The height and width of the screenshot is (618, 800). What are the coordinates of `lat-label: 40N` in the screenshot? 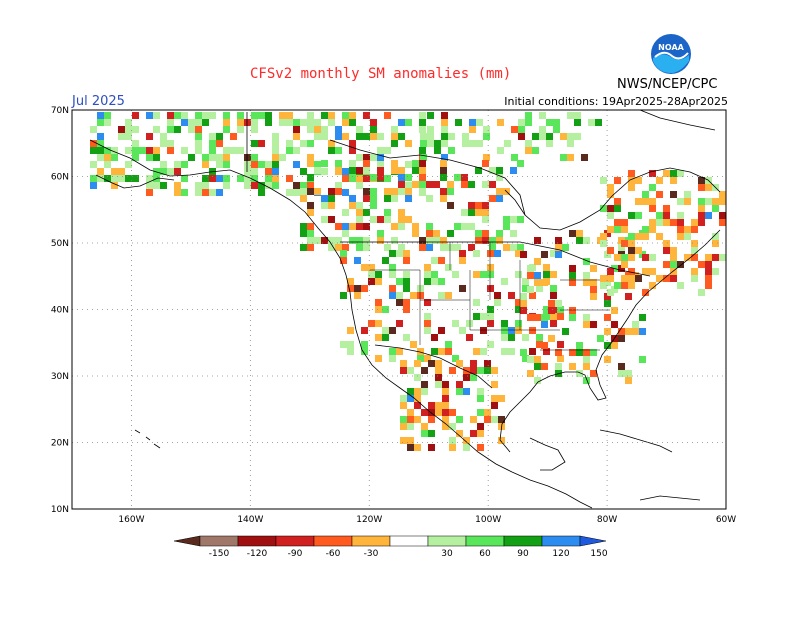 It's located at (60, 311).